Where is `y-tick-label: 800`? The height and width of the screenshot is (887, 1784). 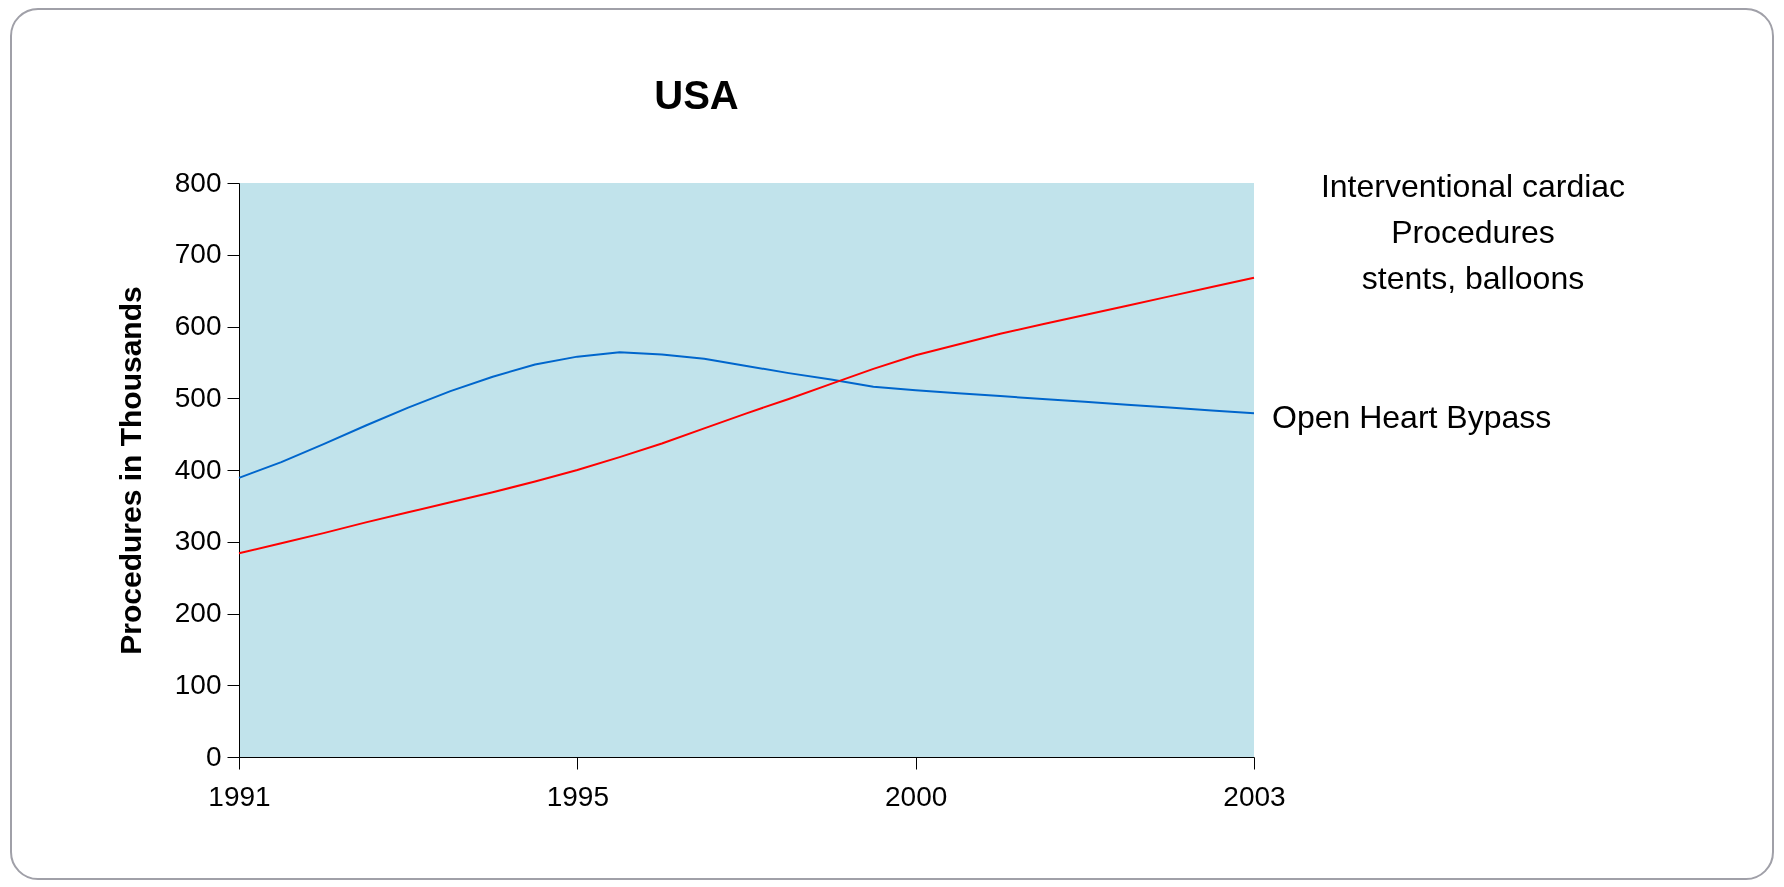 y-tick-label: 800 is located at coordinates (198, 182).